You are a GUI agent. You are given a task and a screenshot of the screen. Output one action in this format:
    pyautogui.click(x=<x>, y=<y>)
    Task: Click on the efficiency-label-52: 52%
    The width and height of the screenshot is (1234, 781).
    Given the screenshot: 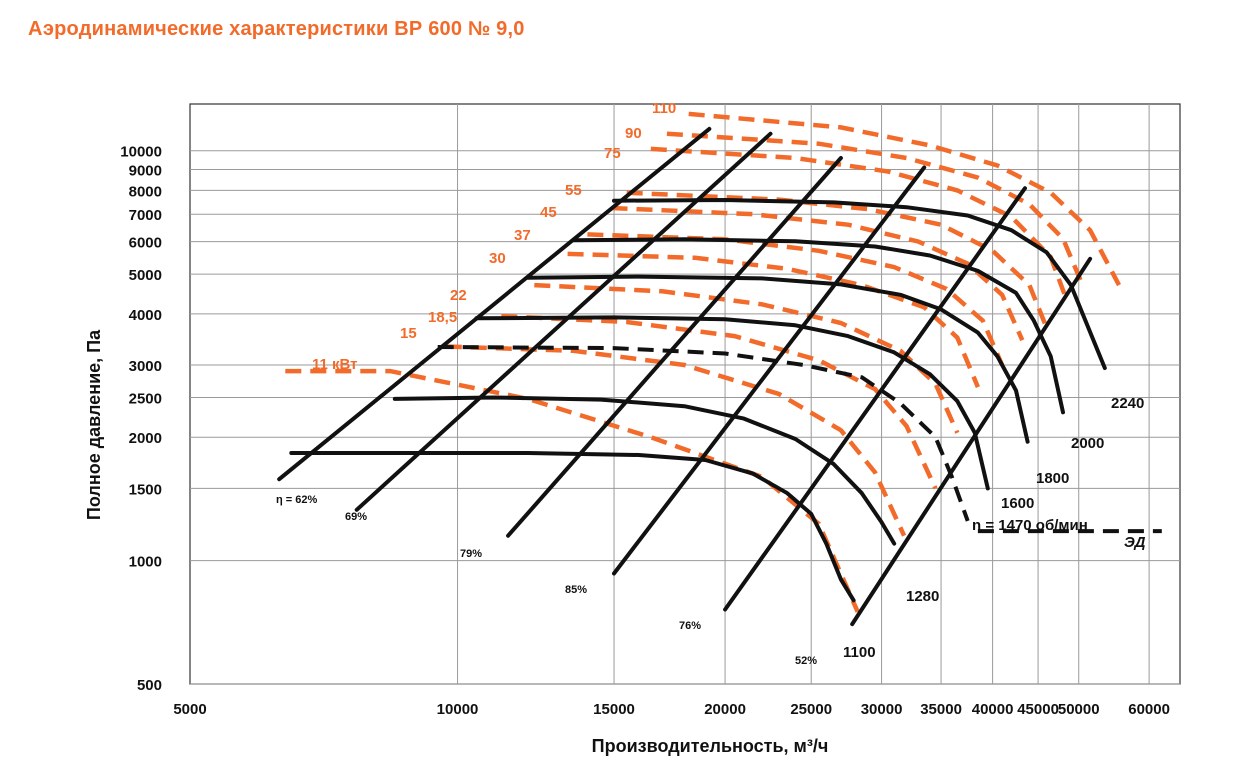 What is the action you would take?
    pyautogui.click(x=806, y=661)
    